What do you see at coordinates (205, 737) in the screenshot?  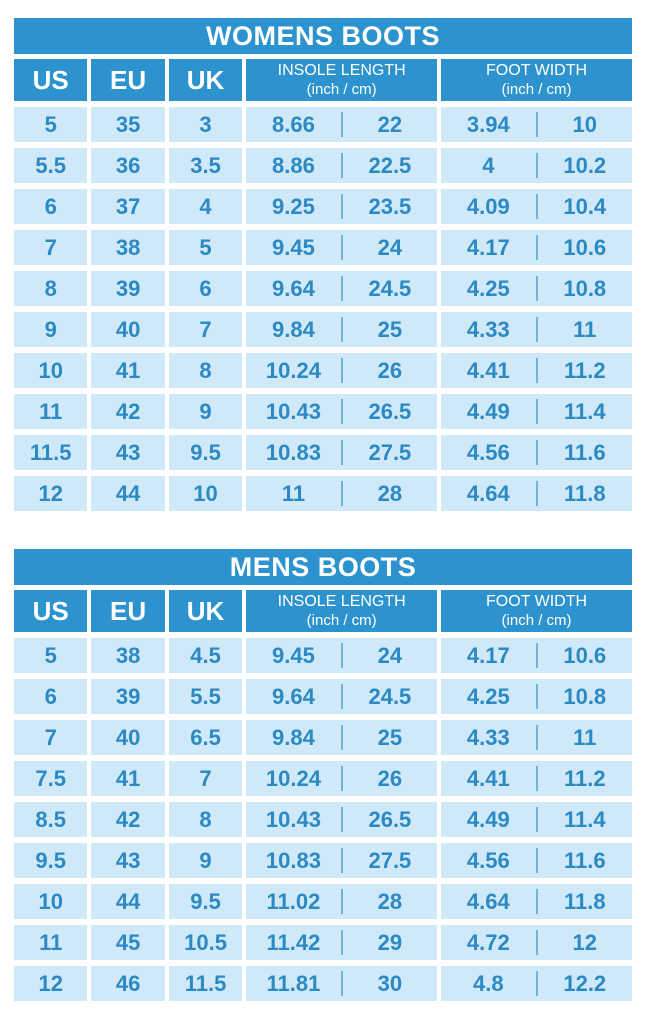 I see `uk-size-cell: 6.5` at bounding box center [205, 737].